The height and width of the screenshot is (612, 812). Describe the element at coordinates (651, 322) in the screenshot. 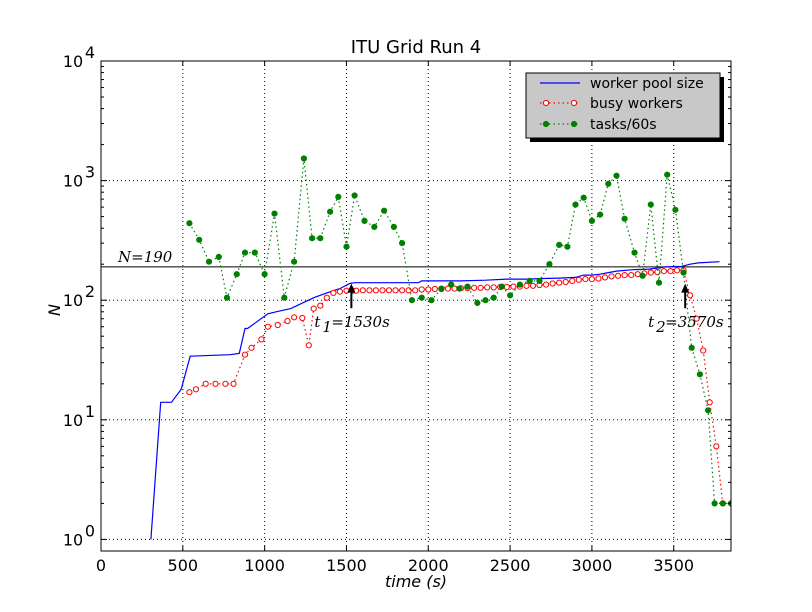

I see `annotation-label-t2: t` at that location.